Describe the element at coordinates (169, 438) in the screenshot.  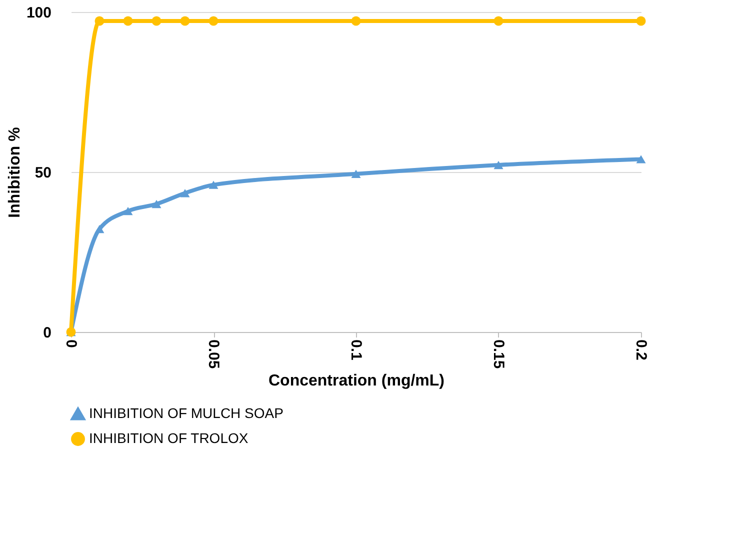
I see `legend-label: INHIBITION OF TROLOX` at that location.